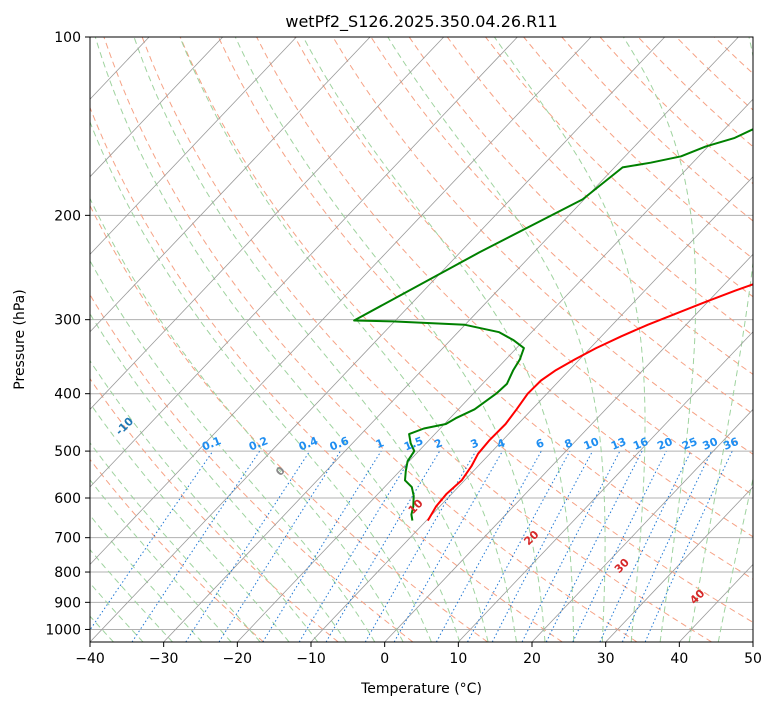  I want to click on x-tick-label: 40, so click(679, 659).